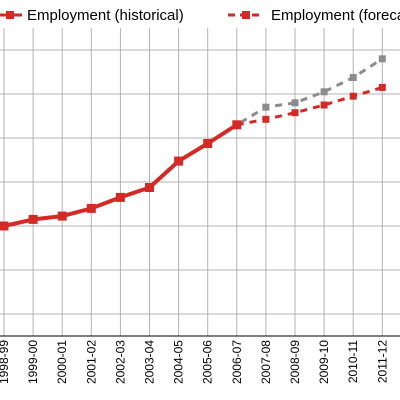 This screenshot has width=400, height=400. I want to click on legend-item-historical: Employment (historical), so click(92, 15).